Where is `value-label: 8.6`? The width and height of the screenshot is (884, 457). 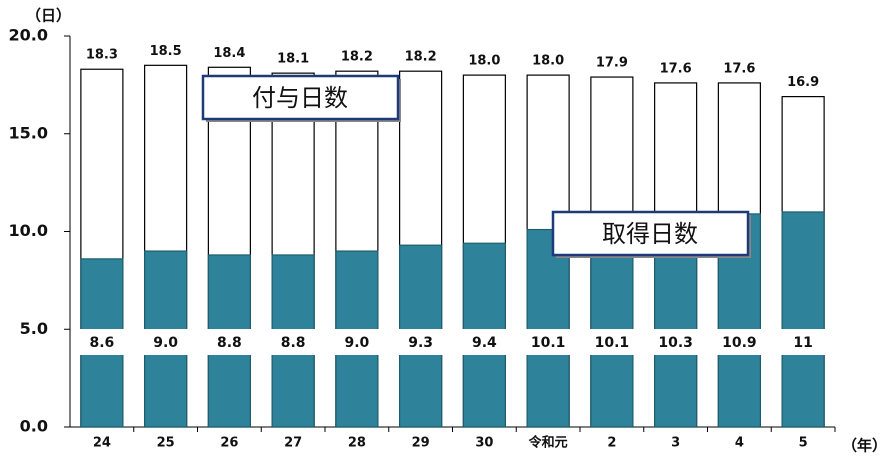 value-label: 8.6 is located at coordinates (101, 343).